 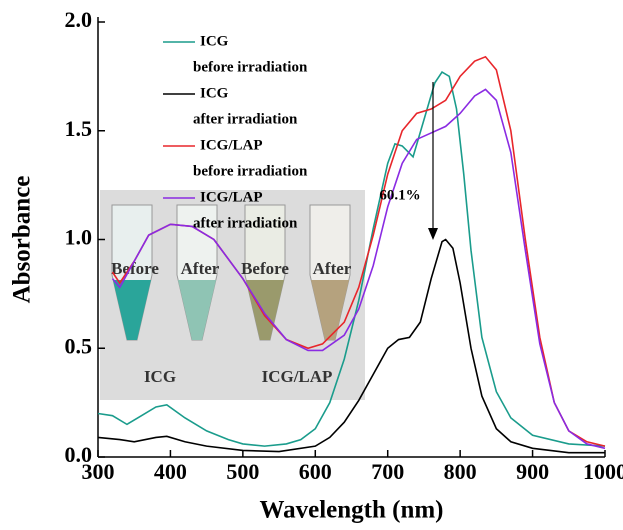 What do you see at coordinates (22, 240) in the screenshot?
I see `y-axis-title: Absorbance` at bounding box center [22, 240].